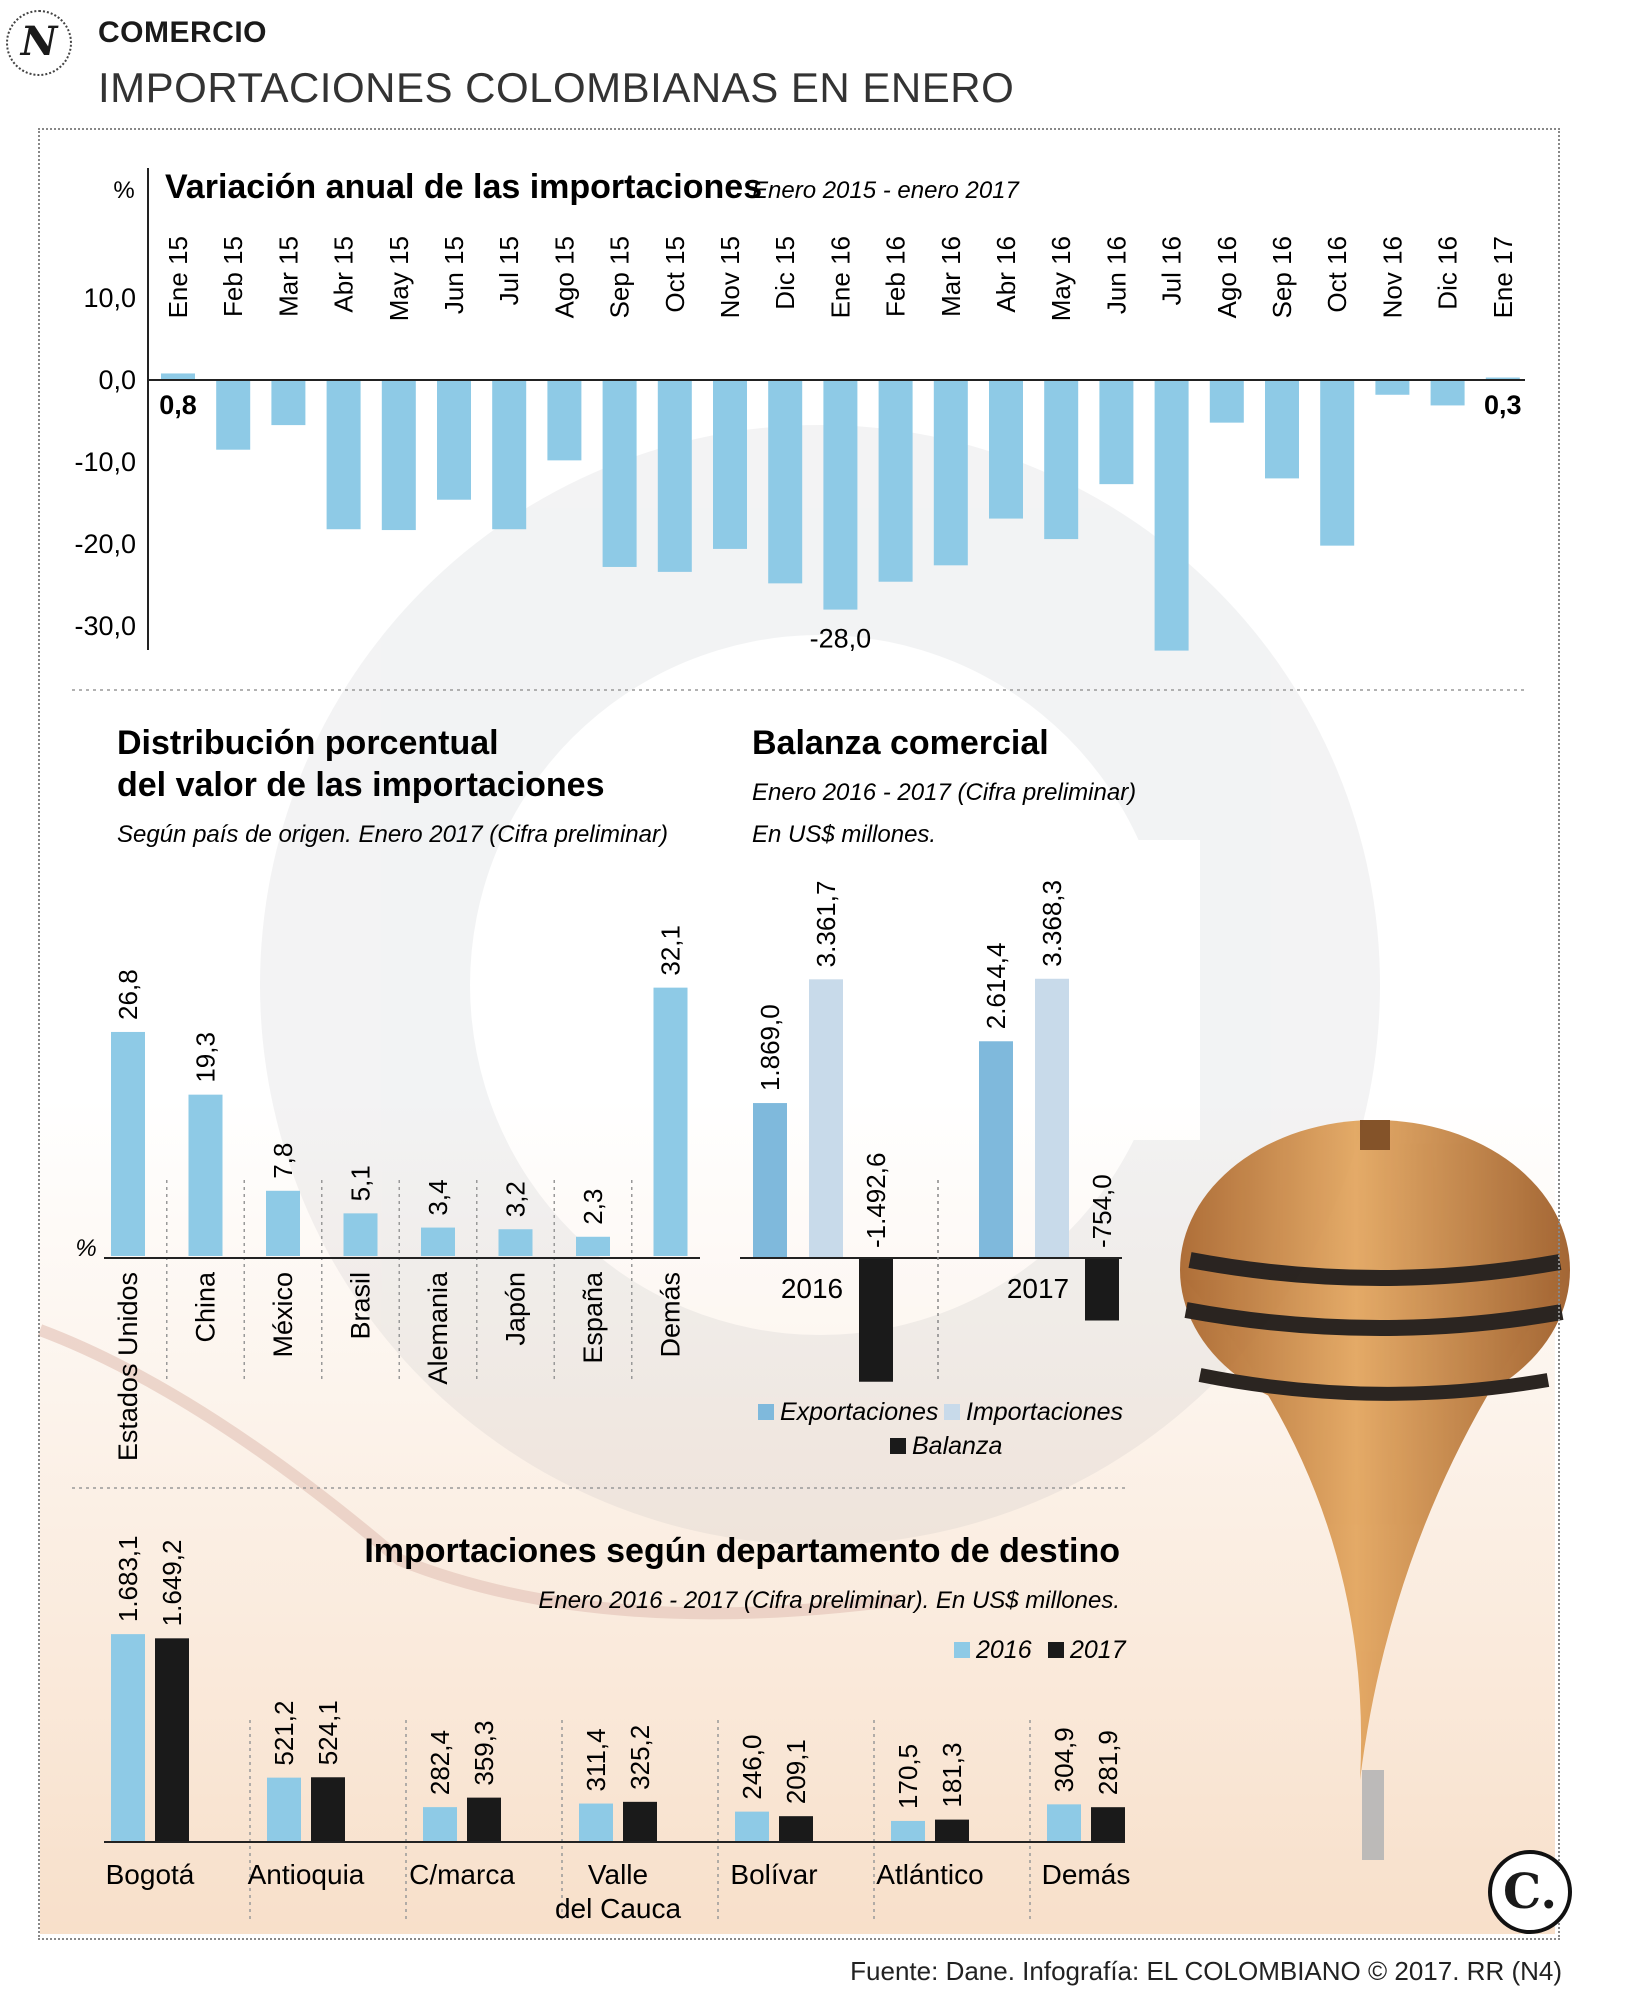 This screenshot has height=2000, width=1647. I want to click on balanza-legend-label: Balanza, so click(957, 1446).